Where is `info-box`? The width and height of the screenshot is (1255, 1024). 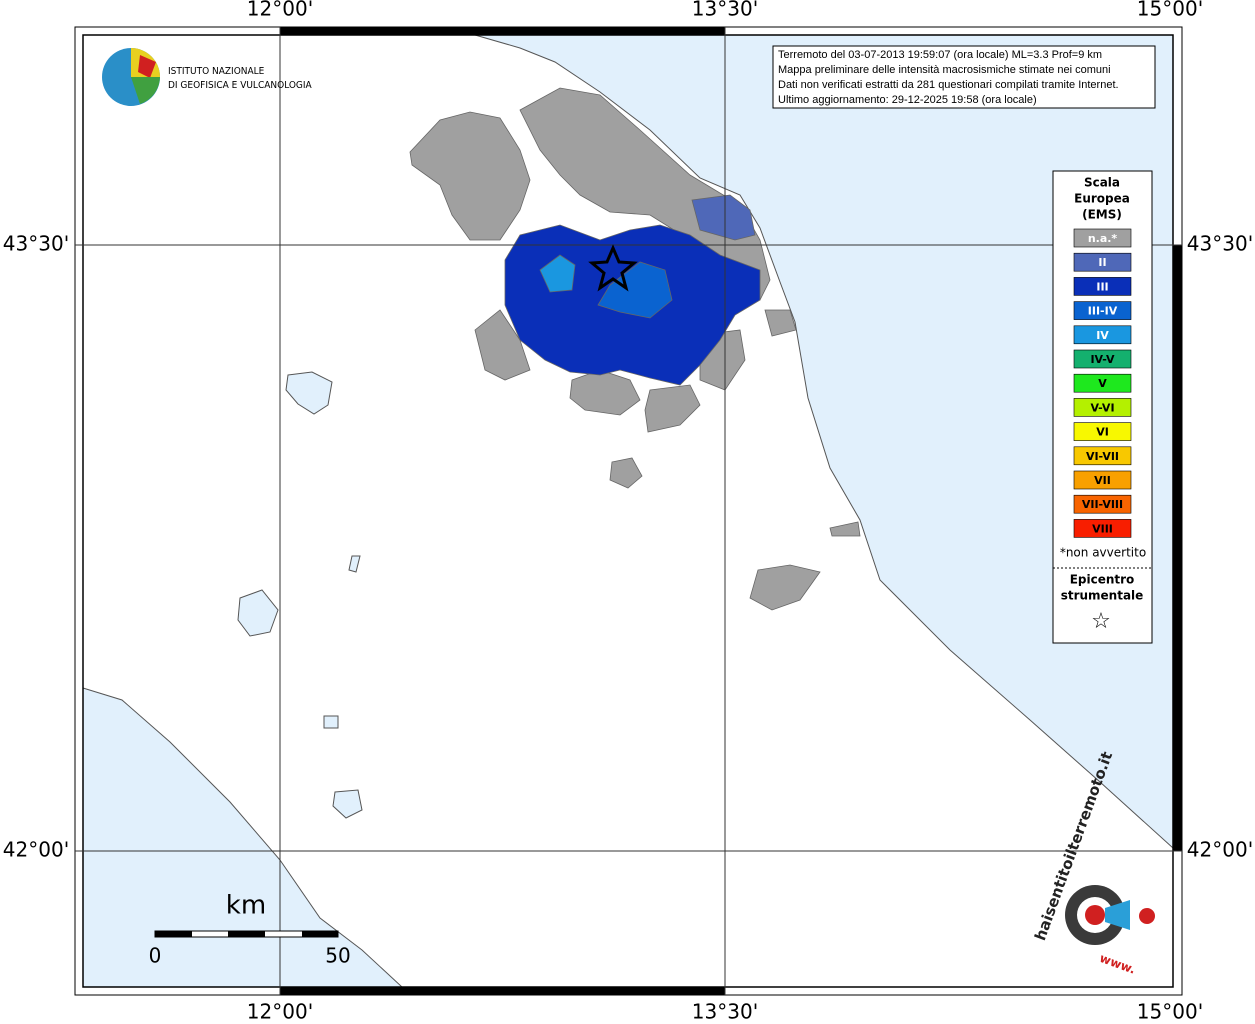
info-box is located at coordinates (964, 77).